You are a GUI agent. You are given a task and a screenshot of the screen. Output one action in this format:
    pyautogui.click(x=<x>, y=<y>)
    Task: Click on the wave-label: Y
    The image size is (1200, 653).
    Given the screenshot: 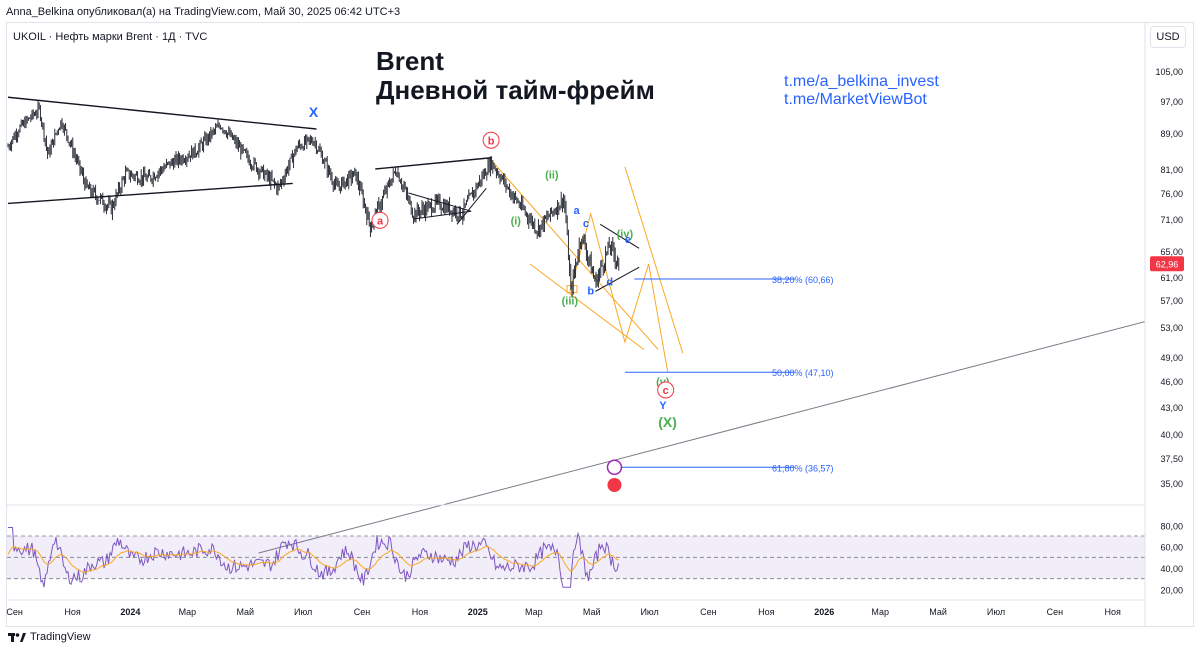 What is the action you would take?
    pyautogui.click(x=663, y=406)
    